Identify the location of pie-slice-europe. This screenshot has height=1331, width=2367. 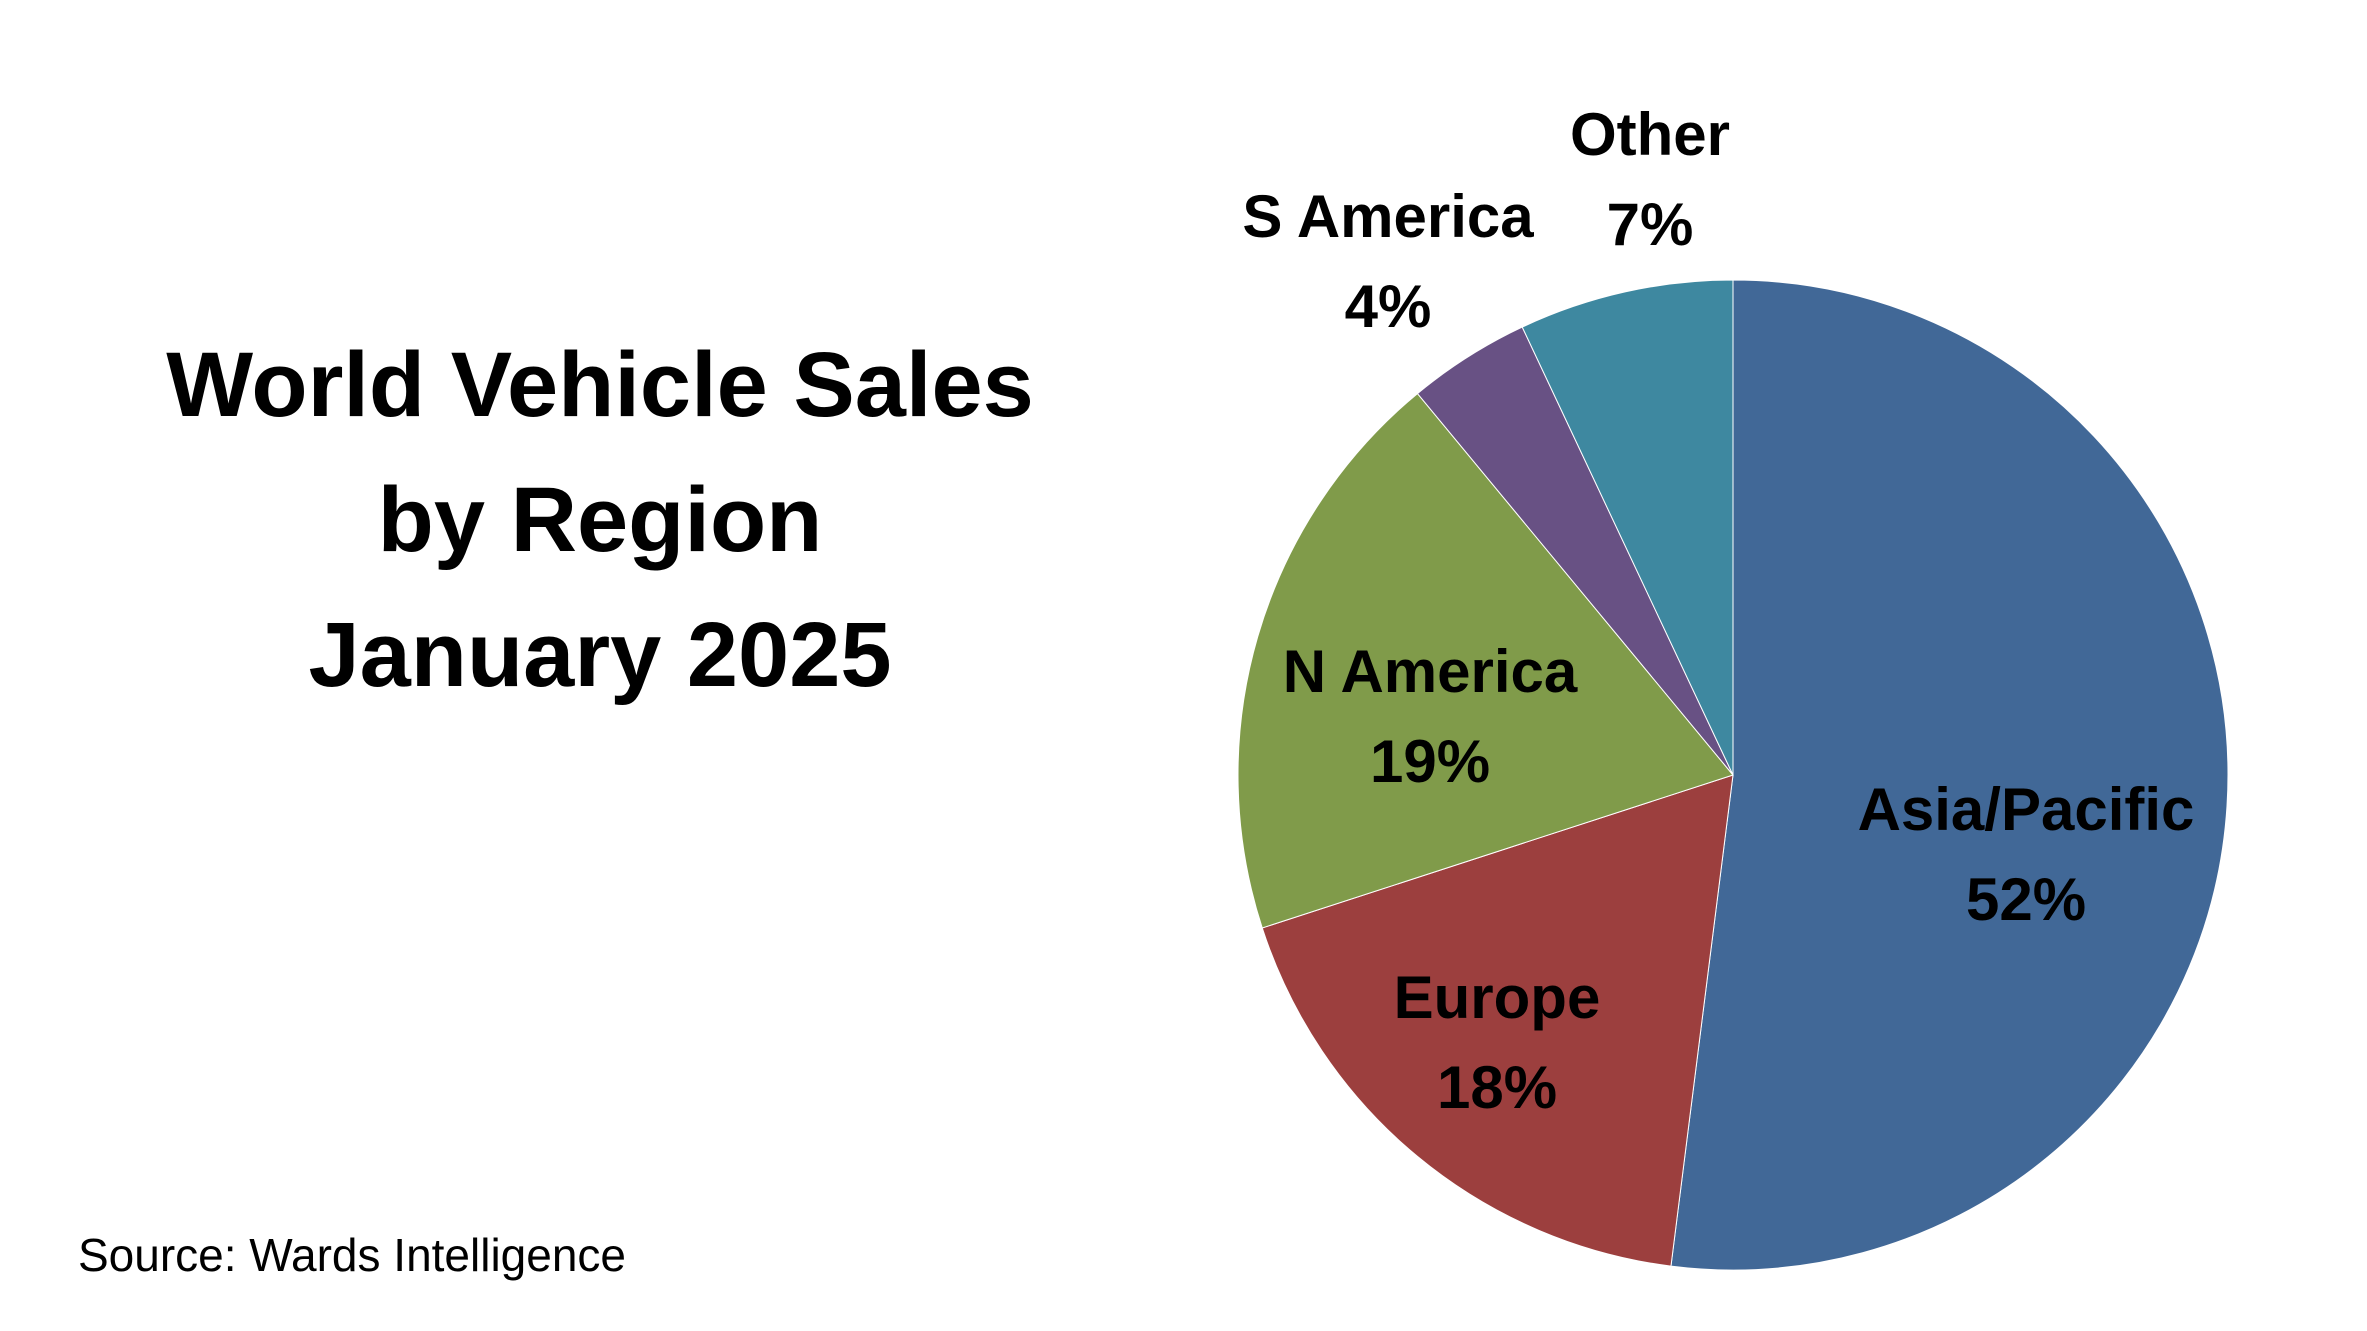
(1497, 1020).